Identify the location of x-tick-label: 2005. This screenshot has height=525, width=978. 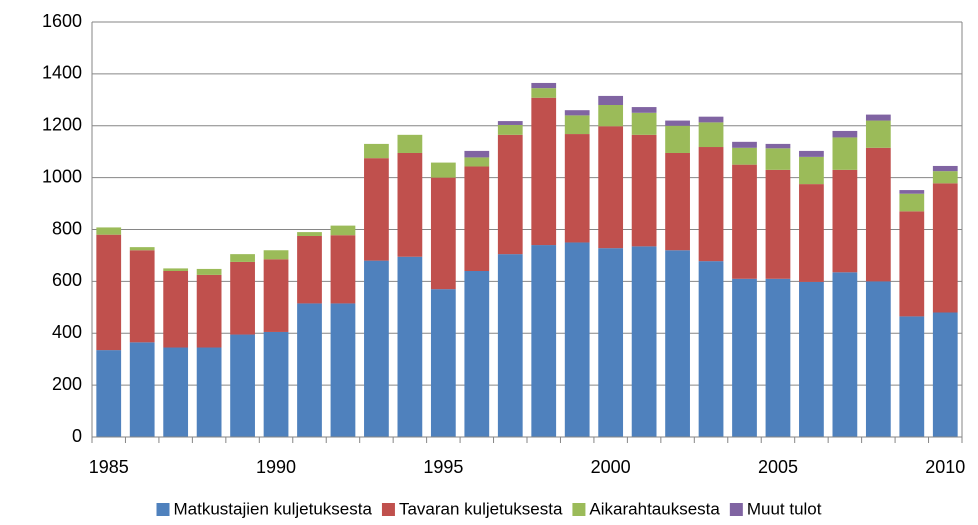
(778, 467).